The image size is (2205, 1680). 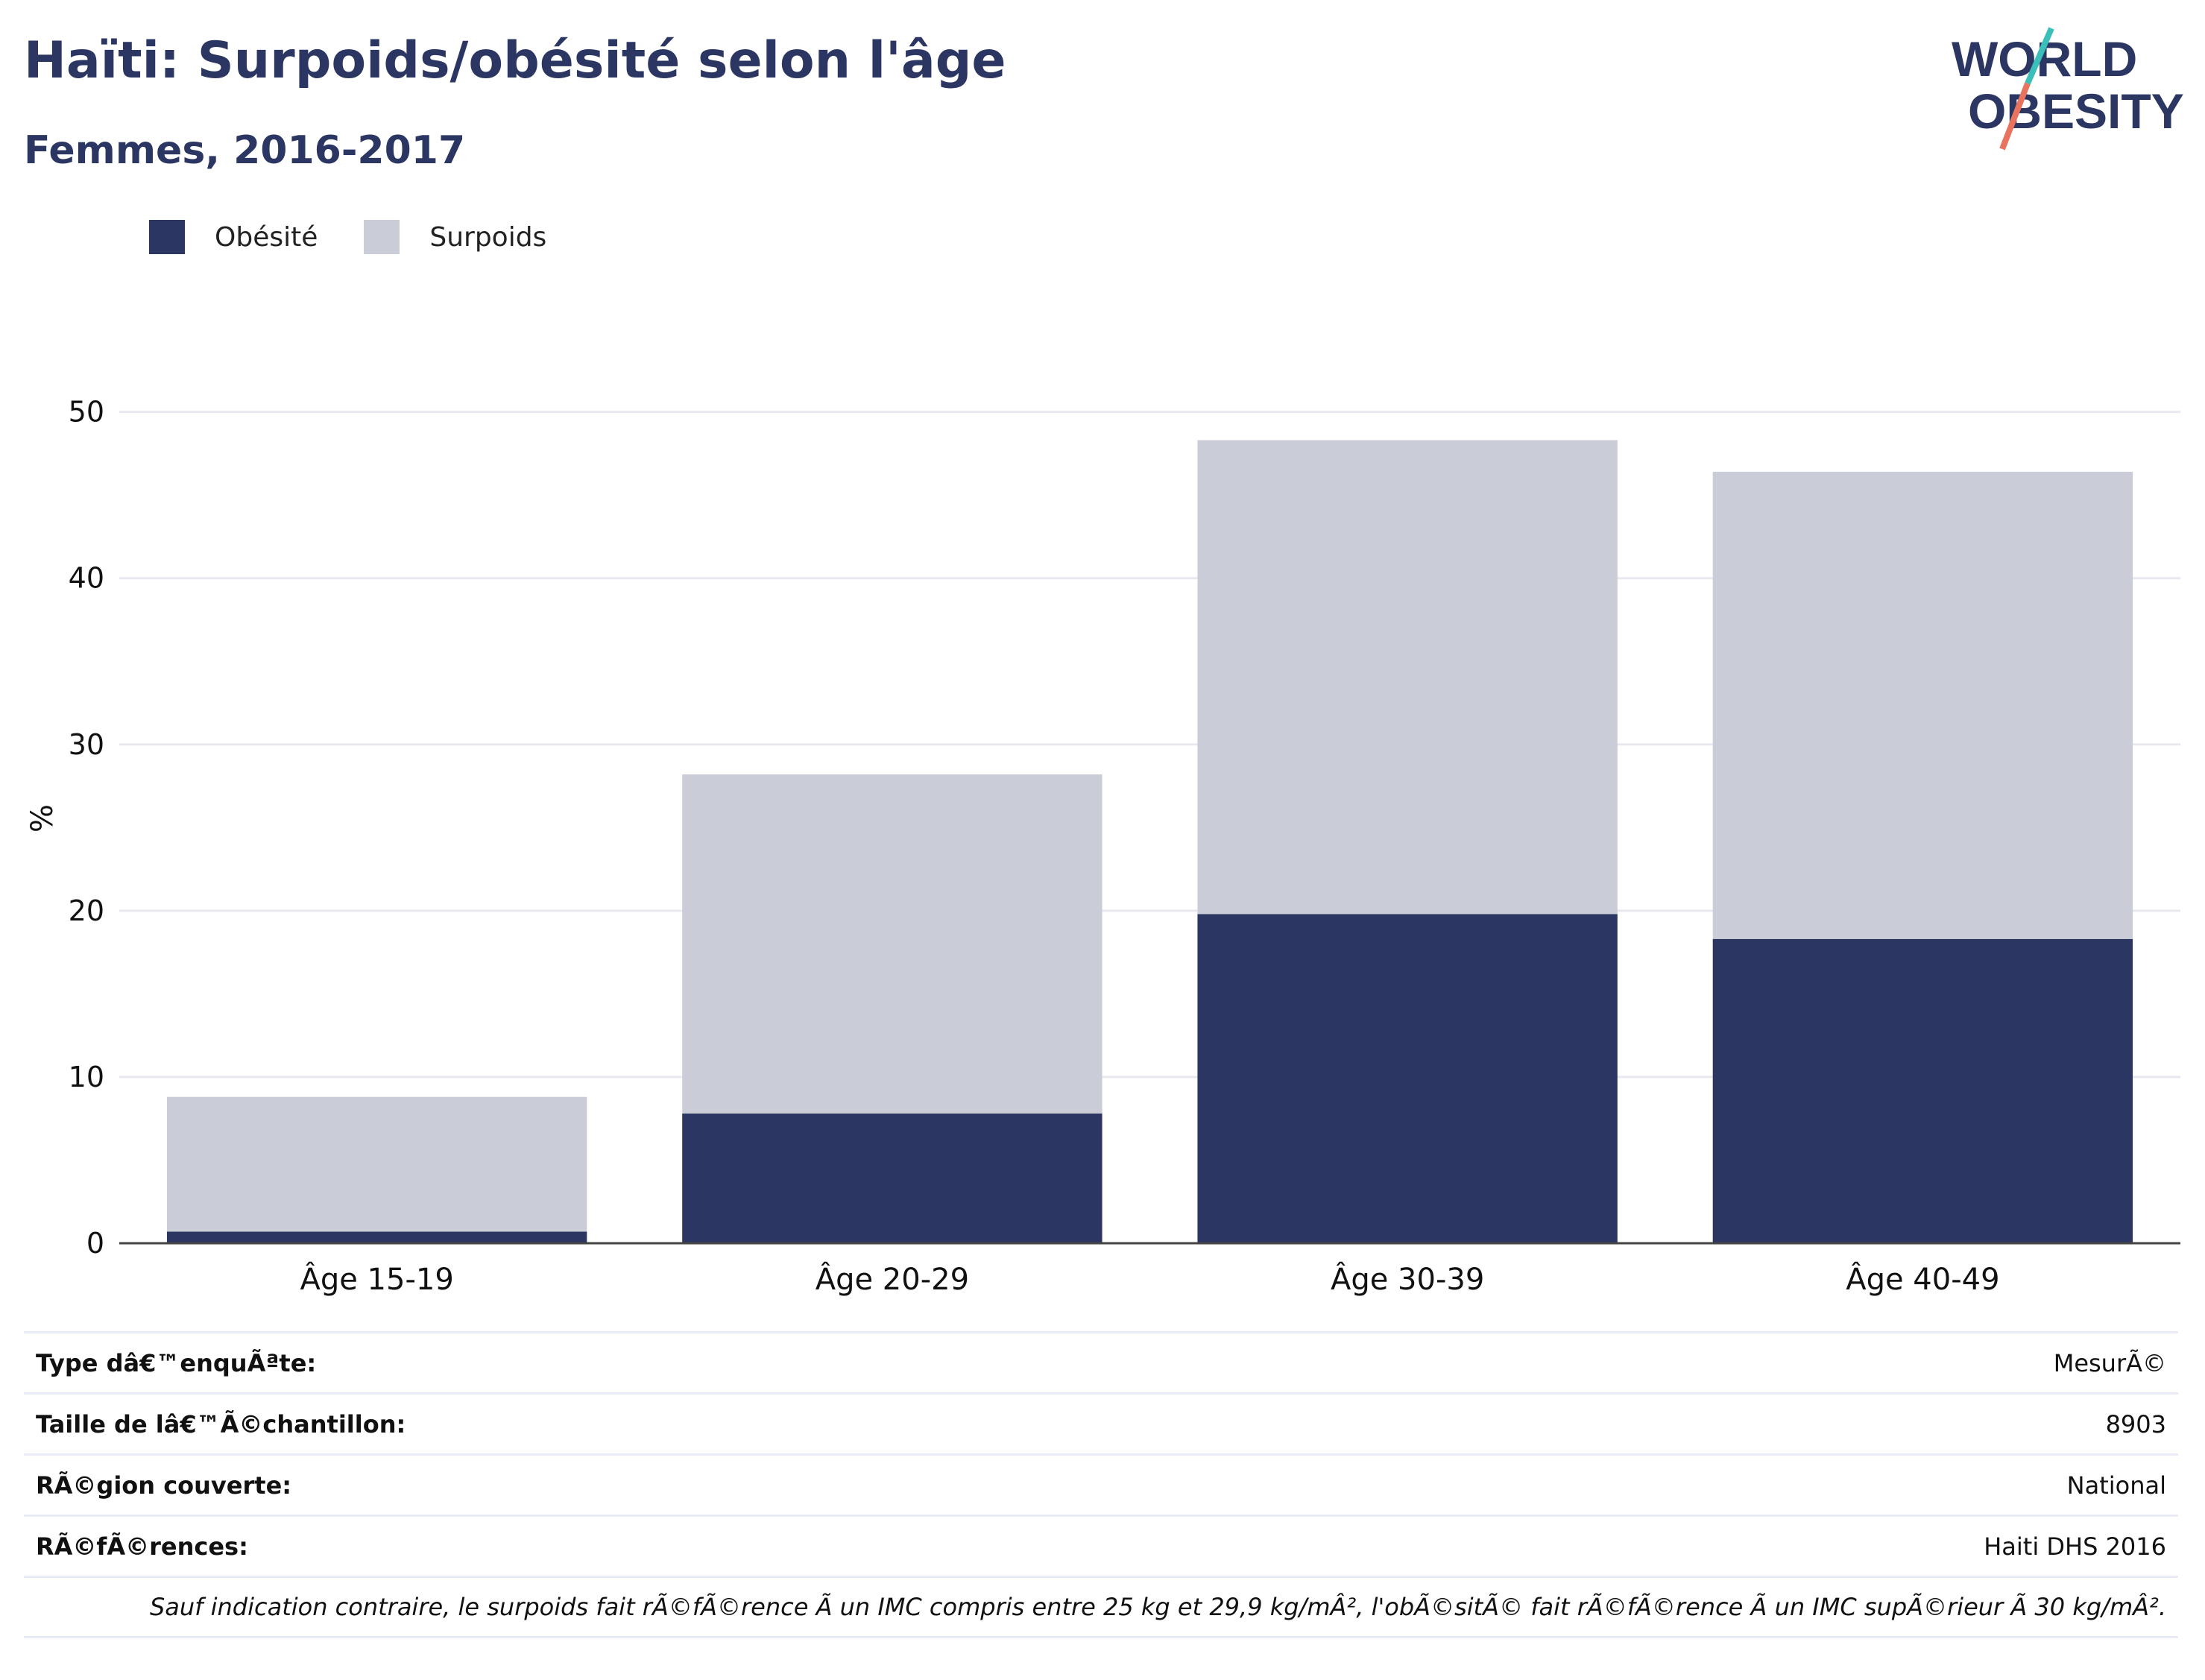 What do you see at coordinates (86, 578) in the screenshot?
I see `y-tick-label: 40` at bounding box center [86, 578].